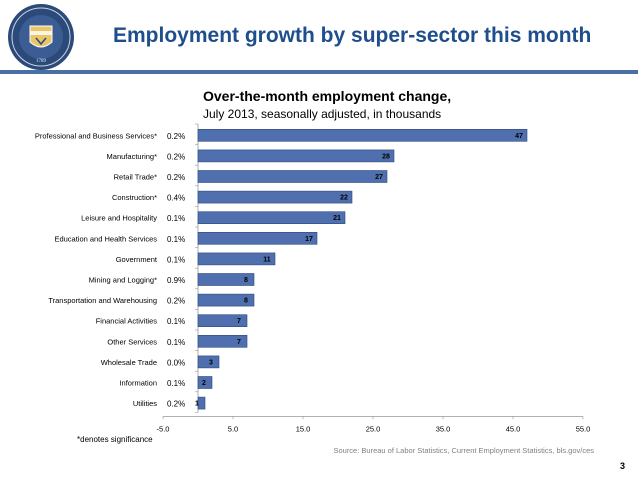 Image resolution: width=638 pixels, height=479 pixels. What do you see at coordinates (132, 156) in the screenshot?
I see `category-label: Manufacturing*` at bounding box center [132, 156].